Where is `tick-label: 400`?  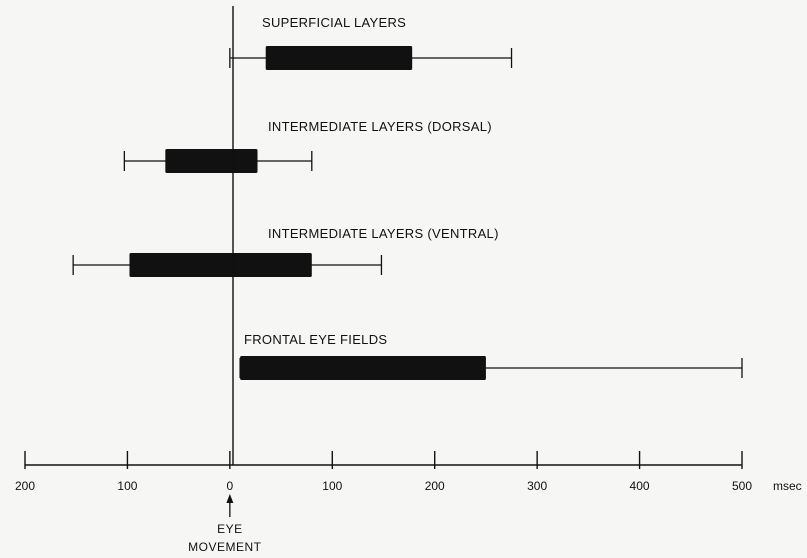
tick-label: 400 is located at coordinates (640, 486).